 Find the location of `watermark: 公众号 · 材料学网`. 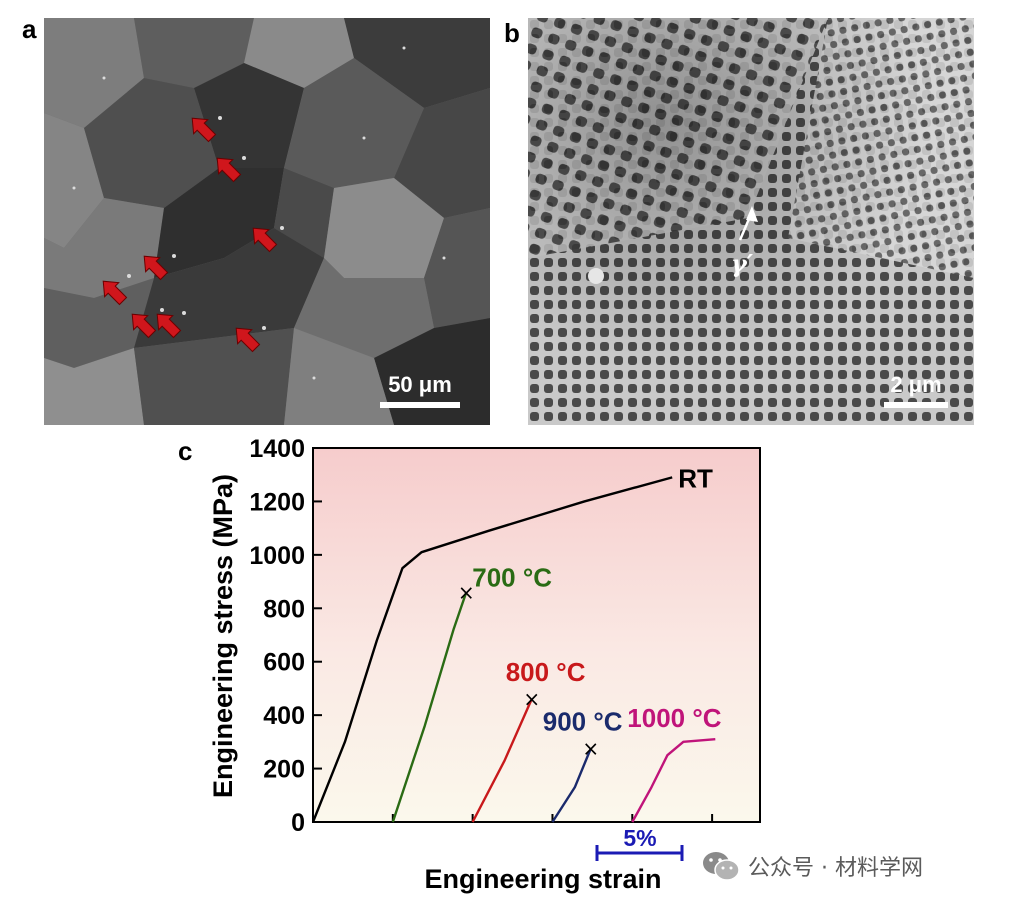

watermark: 公众号 · 材料学网 is located at coordinates (812, 866).